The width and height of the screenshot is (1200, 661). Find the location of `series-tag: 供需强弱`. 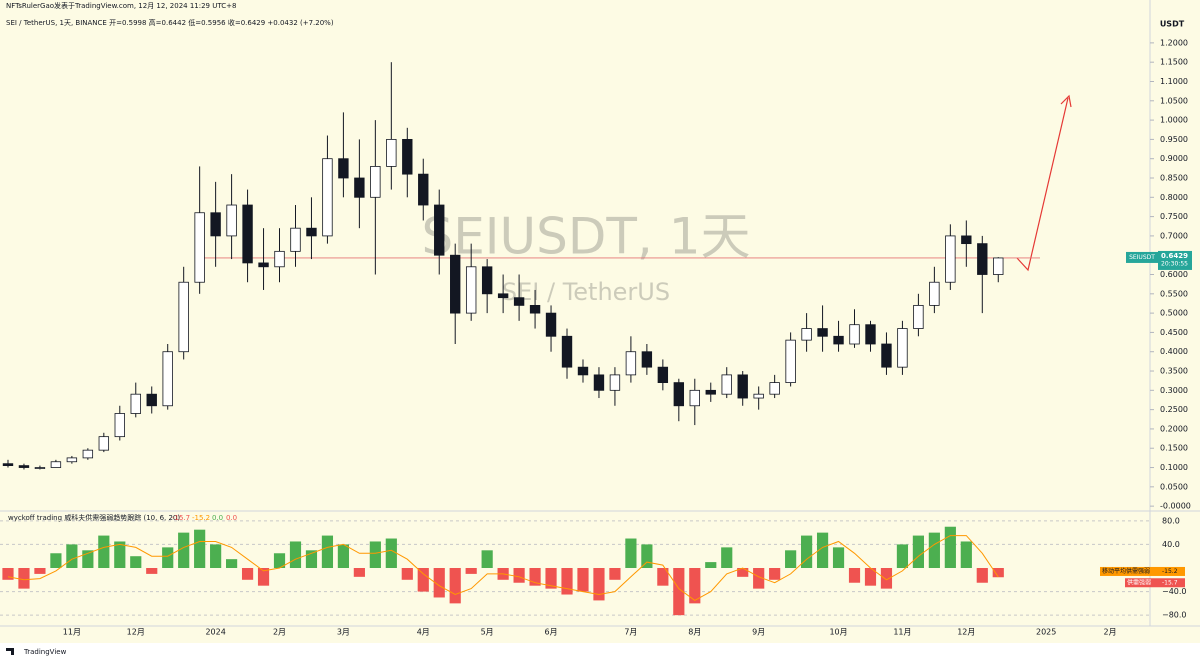

series-tag: 供需强弱 is located at coordinates (1139, 582).